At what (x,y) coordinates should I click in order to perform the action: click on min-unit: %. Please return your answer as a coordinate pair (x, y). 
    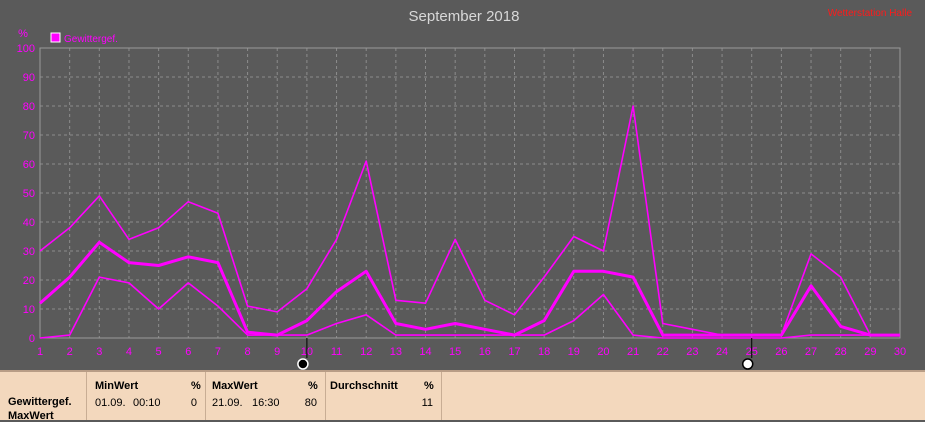
    Looking at the image, I should click on (196, 386).